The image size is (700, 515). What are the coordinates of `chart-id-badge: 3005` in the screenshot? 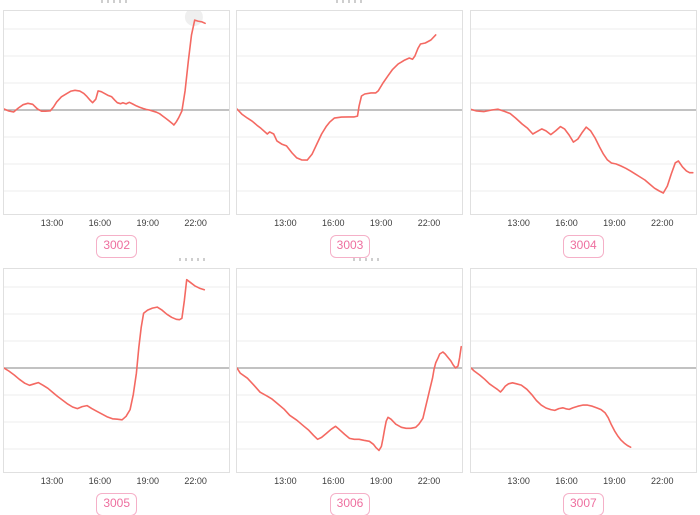 It's located at (117, 504).